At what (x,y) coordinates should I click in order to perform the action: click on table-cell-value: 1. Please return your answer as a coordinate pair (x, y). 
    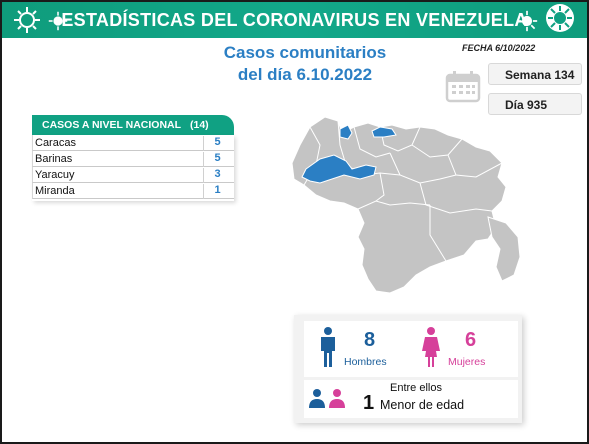
    Looking at the image, I should click on (217, 191).